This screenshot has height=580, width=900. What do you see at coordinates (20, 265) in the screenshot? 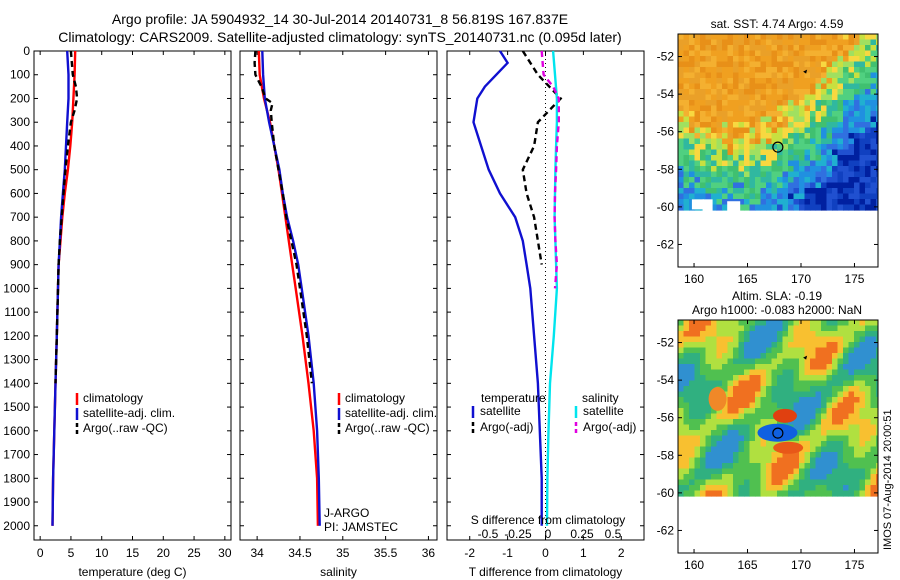
I see `depth-tick-label: 900` at bounding box center [20, 265].